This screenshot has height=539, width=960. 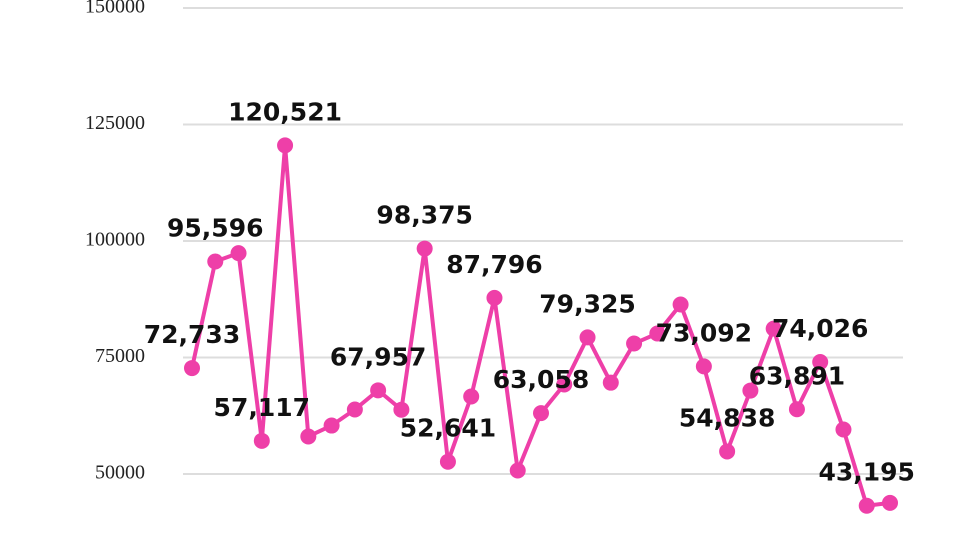 What do you see at coordinates (192, 334) in the screenshot?
I see `data-label: 72,733` at bounding box center [192, 334].